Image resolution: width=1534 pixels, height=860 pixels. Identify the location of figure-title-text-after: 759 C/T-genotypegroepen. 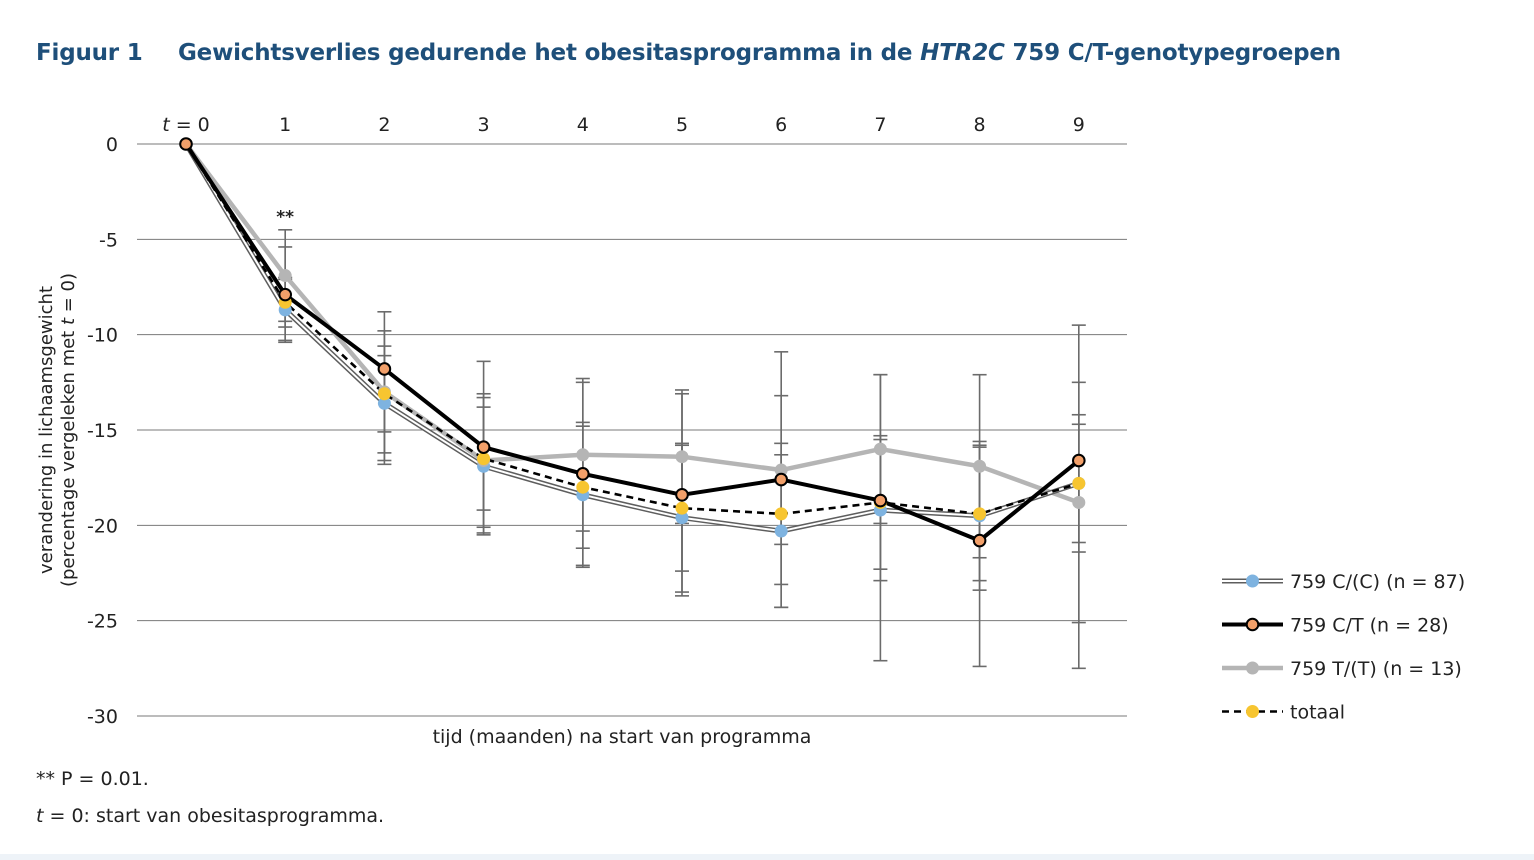
(1172, 53).